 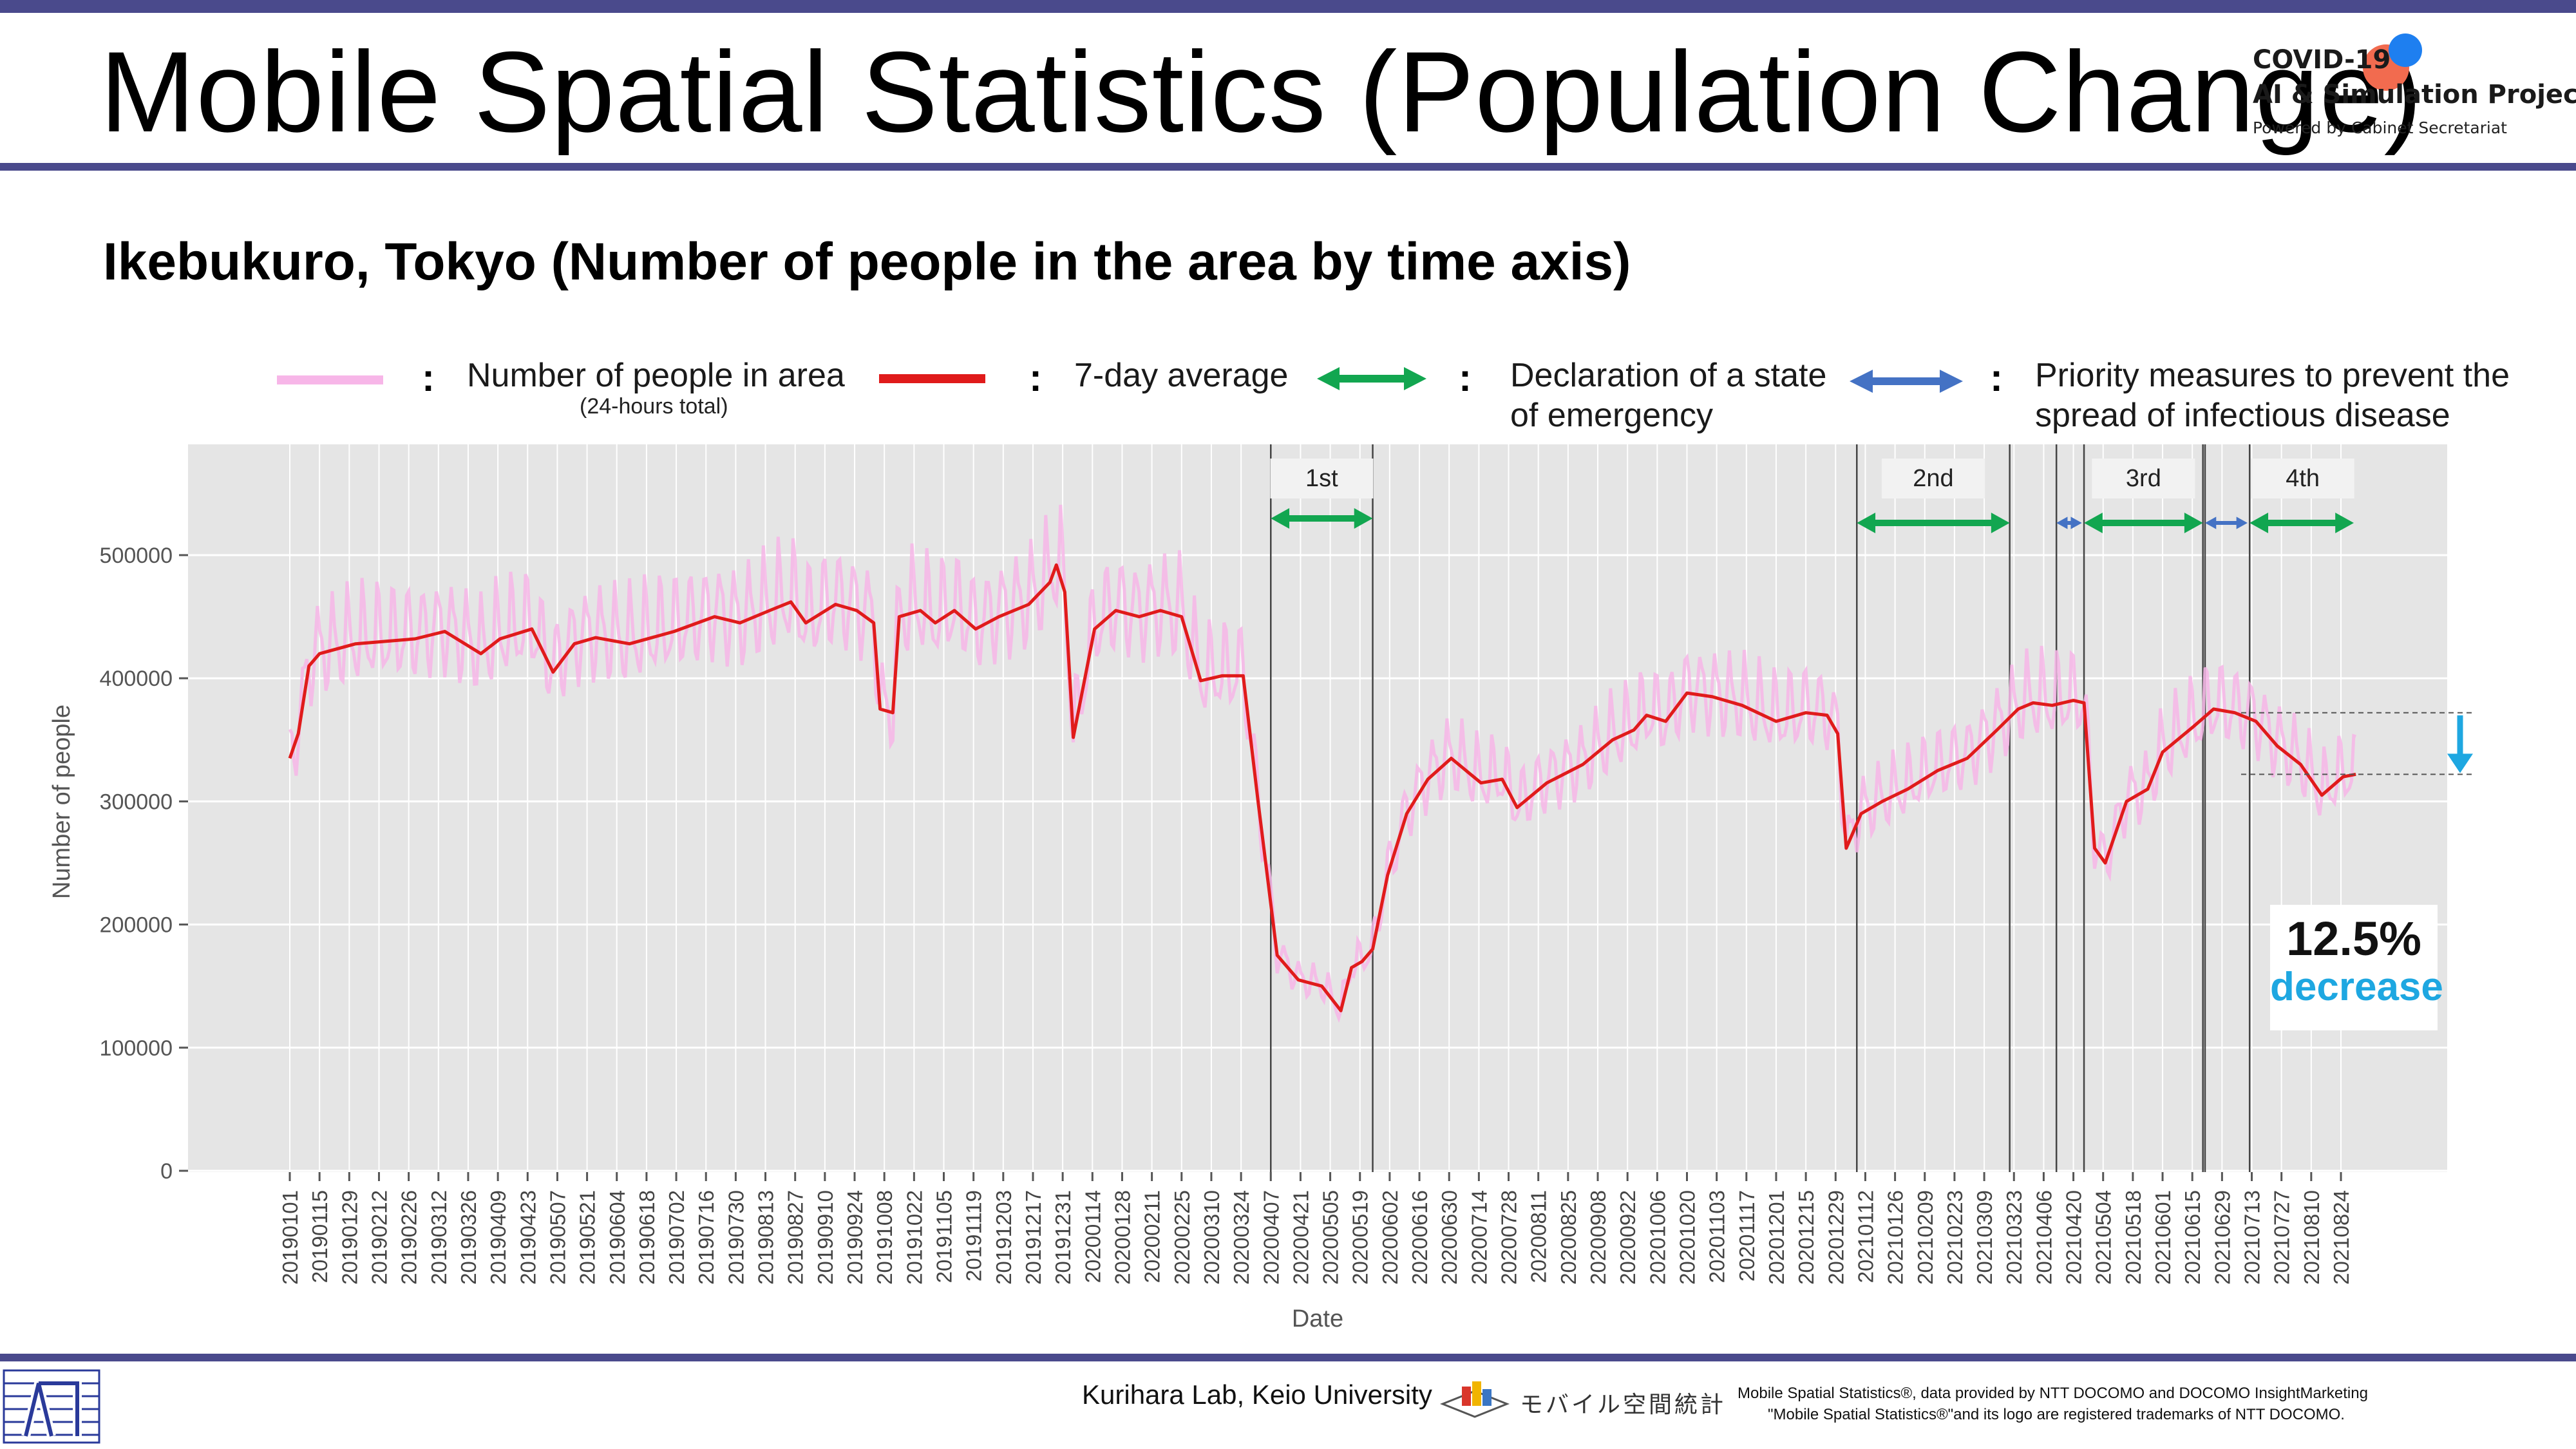 What do you see at coordinates (647, 1237) in the screenshot?
I see `x-tick-label: 20190618` at bounding box center [647, 1237].